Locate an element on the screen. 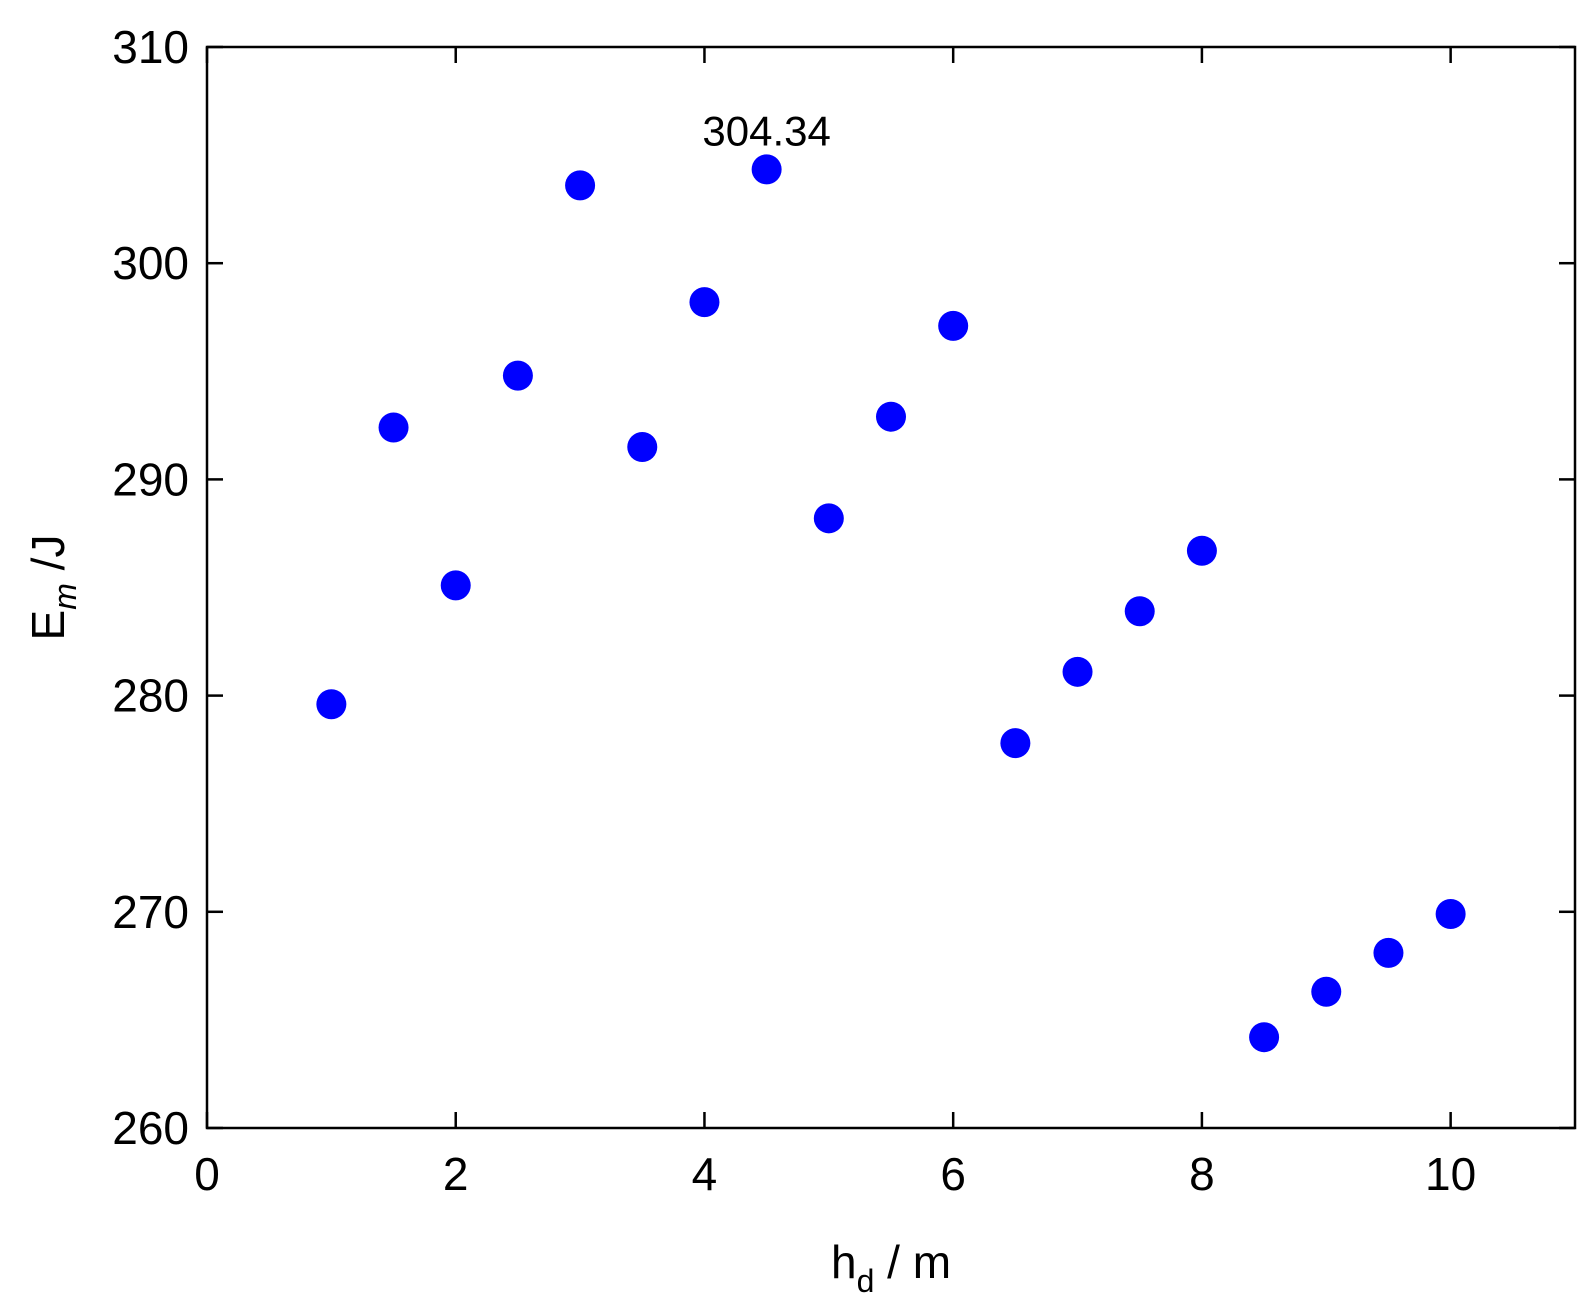  y-tick-label: 300 is located at coordinates (150, 263).